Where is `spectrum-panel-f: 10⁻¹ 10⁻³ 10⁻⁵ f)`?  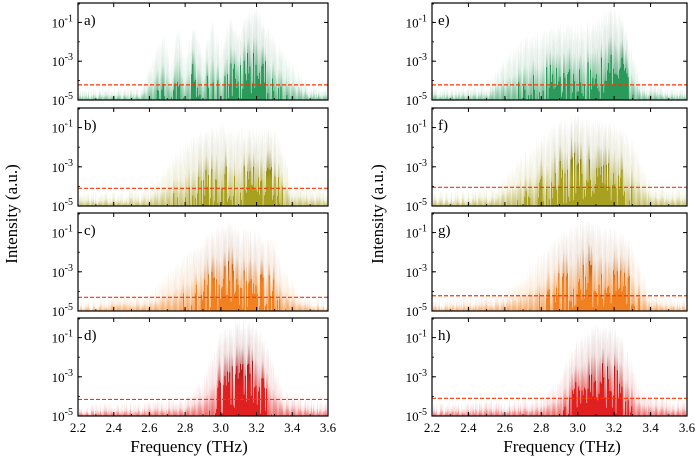
spectrum-panel-f: 10⁻¹ 10⁻³ 10⁻⁵ f) is located at coordinates (547, 160).